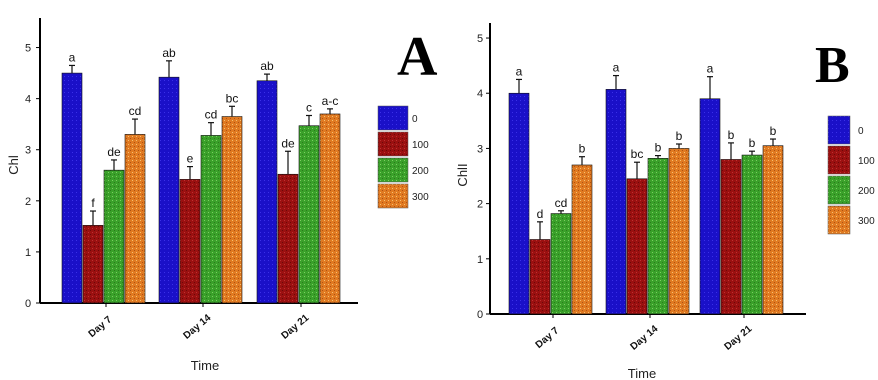  Describe the element at coordinates (190, 159) in the screenshot. I see `significance-letter: e` at that location.